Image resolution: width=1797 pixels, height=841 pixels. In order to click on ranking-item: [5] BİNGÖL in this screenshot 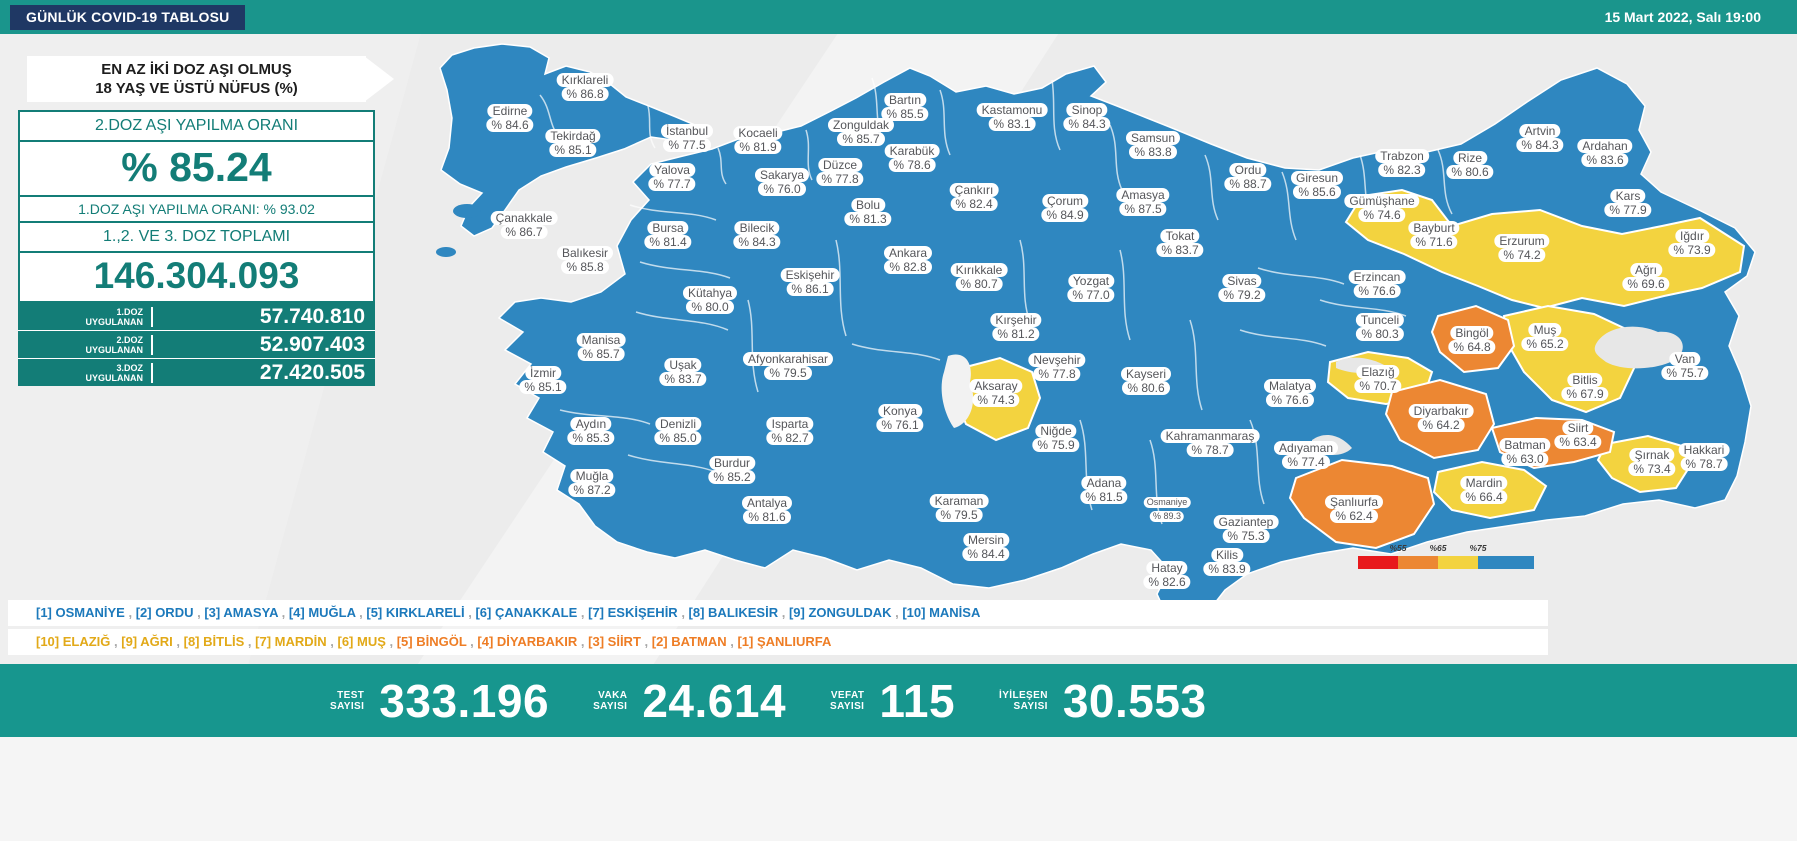, I will do `click(431, 641)`.